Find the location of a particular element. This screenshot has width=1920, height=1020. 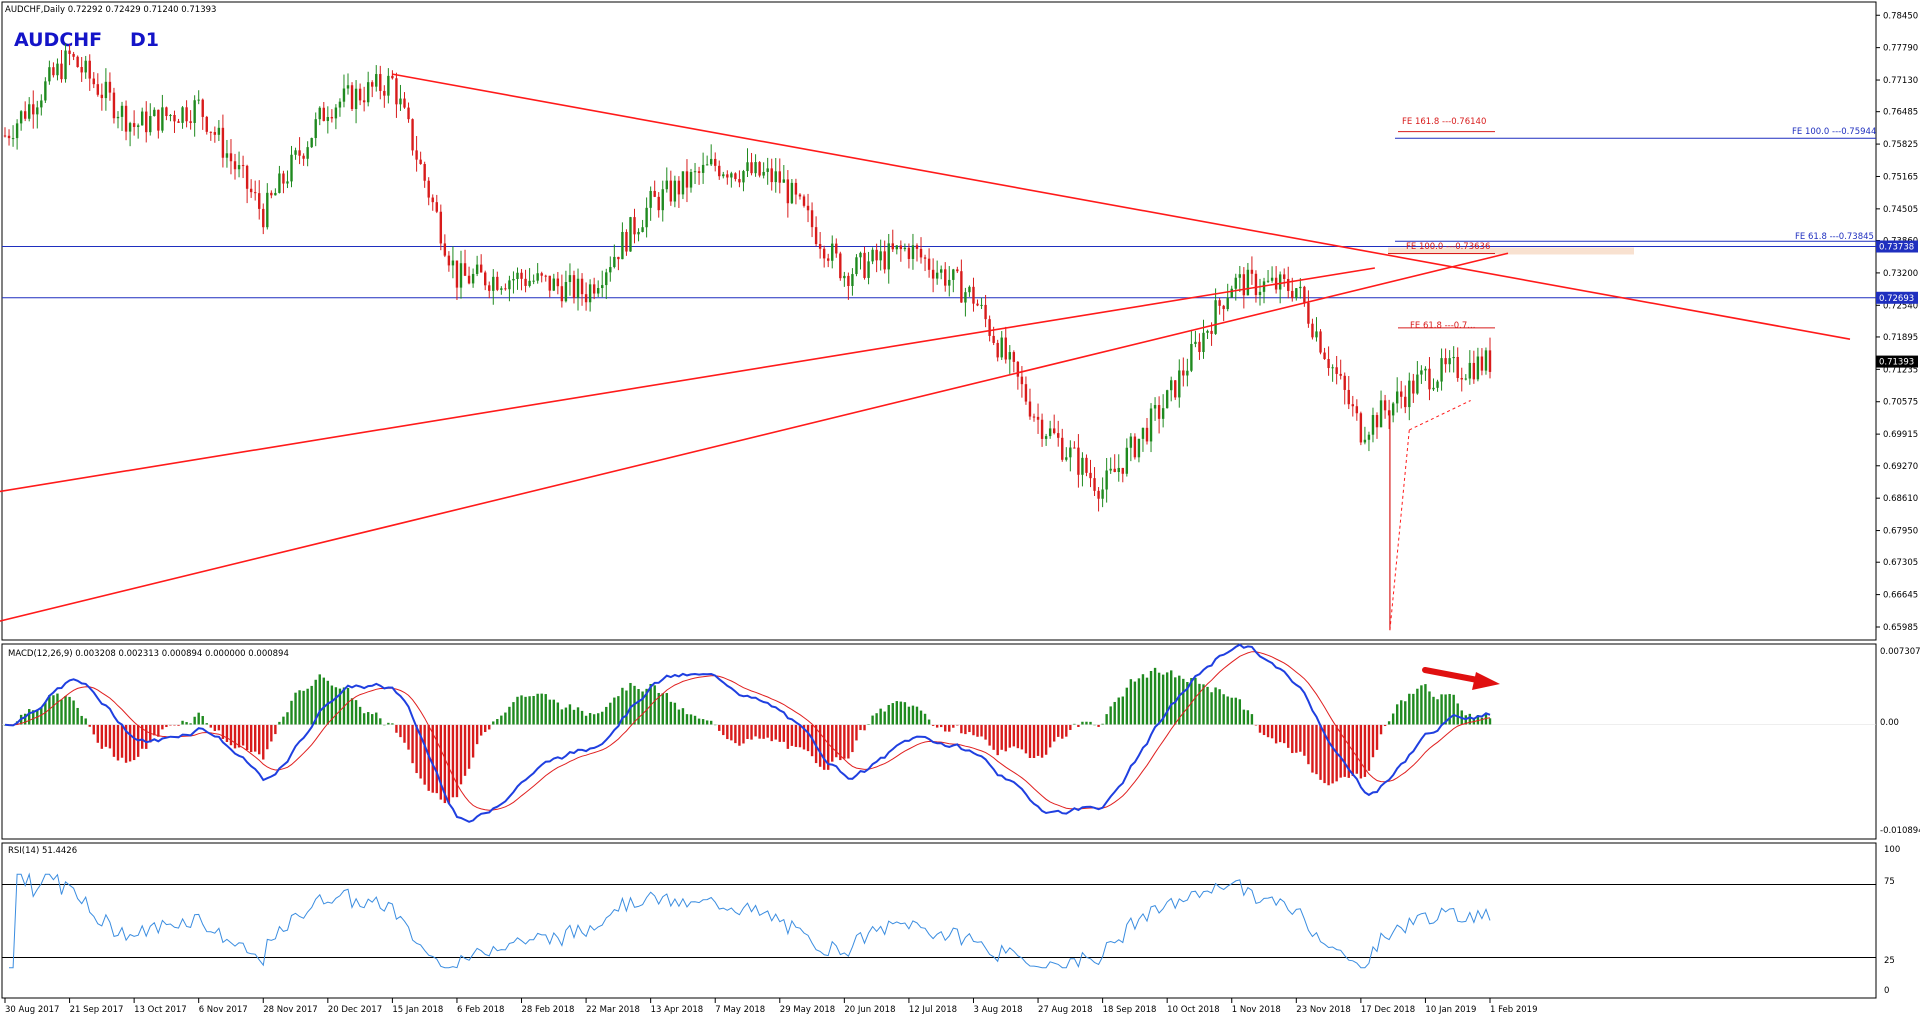

price-tick-label: 0.71235 is located at coordinates (1900, 370).